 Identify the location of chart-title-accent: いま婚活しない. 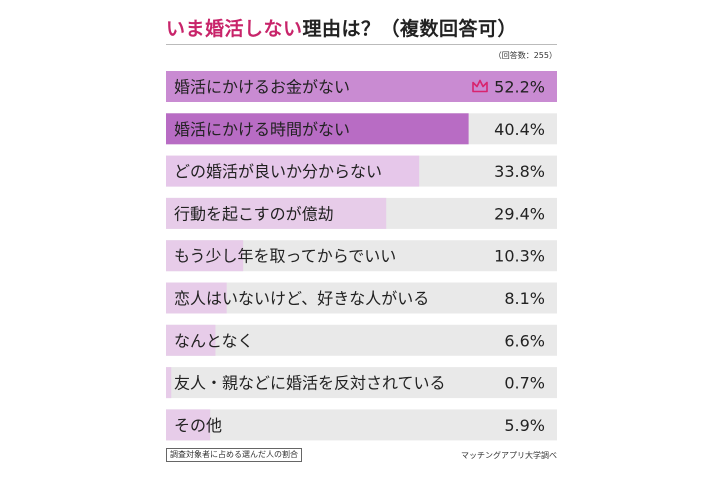
(234, 29).